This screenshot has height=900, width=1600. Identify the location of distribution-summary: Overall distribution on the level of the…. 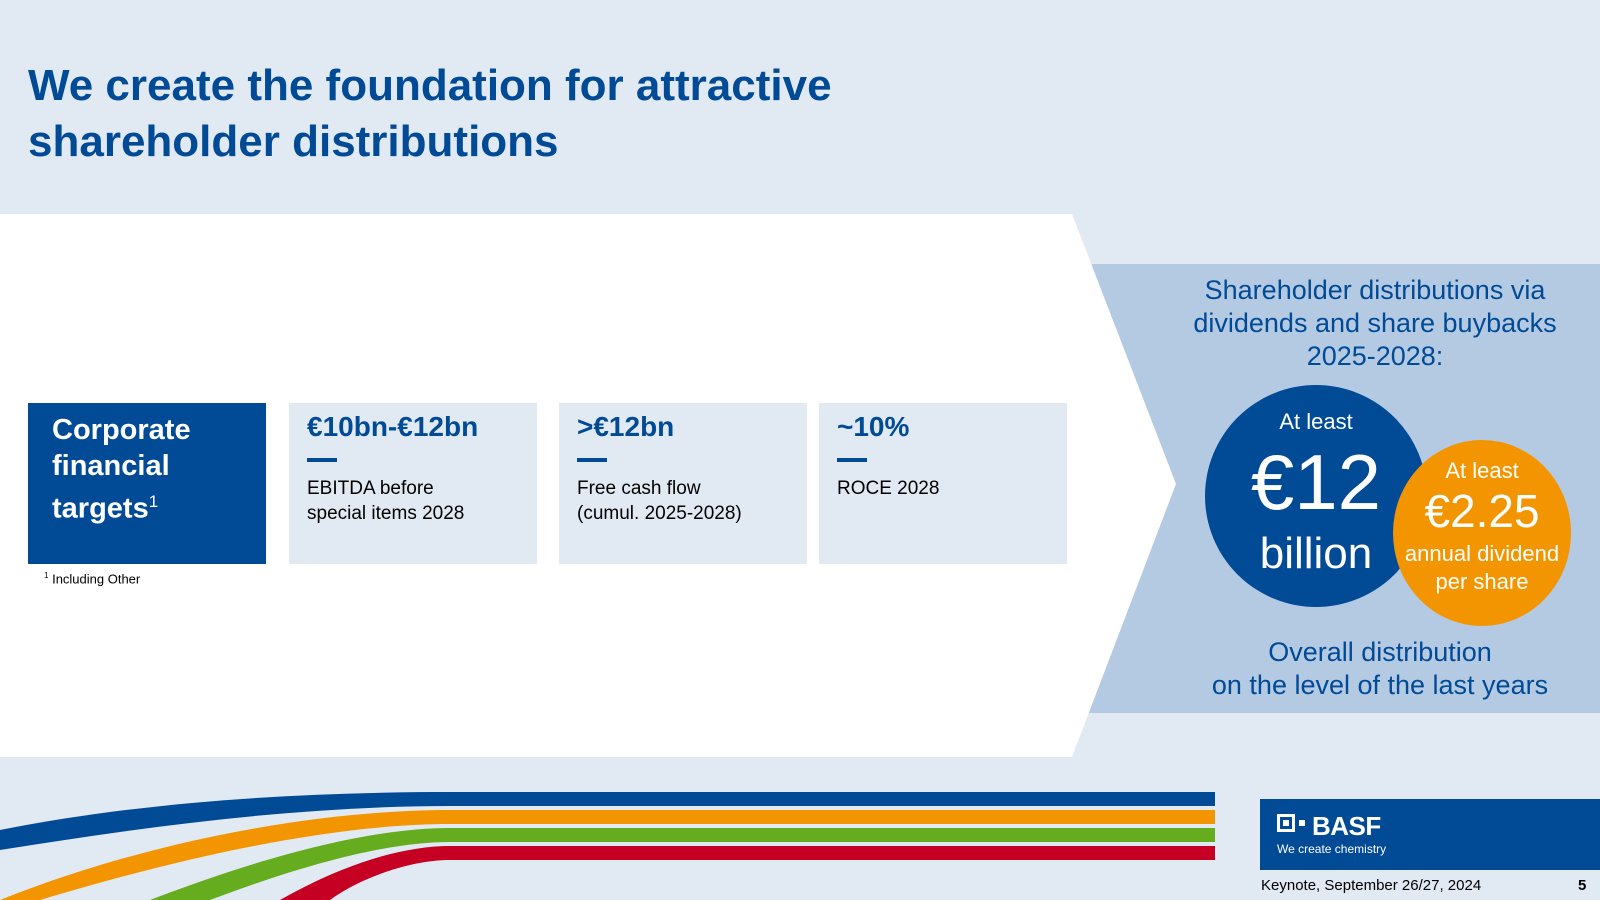
(1380, 669).